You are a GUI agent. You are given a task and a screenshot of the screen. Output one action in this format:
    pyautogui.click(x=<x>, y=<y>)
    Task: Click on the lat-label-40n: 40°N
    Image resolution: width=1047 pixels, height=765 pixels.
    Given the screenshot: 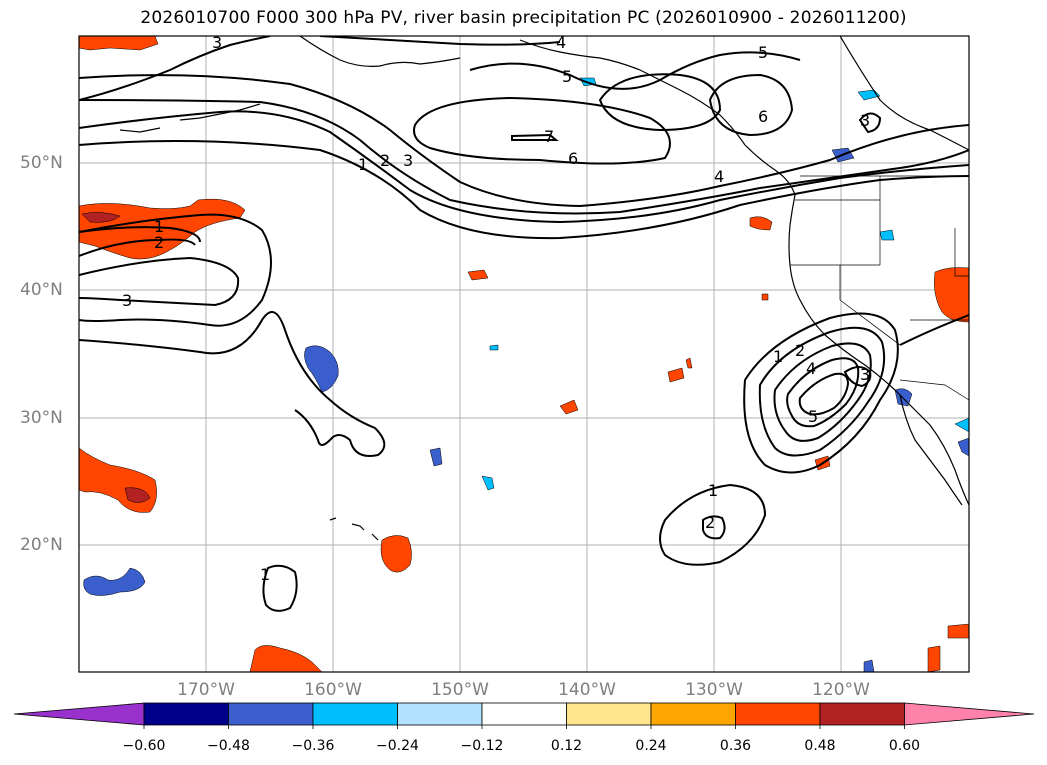 What is the action you would take?
    pyautogui.click(x=41, y=290)
    